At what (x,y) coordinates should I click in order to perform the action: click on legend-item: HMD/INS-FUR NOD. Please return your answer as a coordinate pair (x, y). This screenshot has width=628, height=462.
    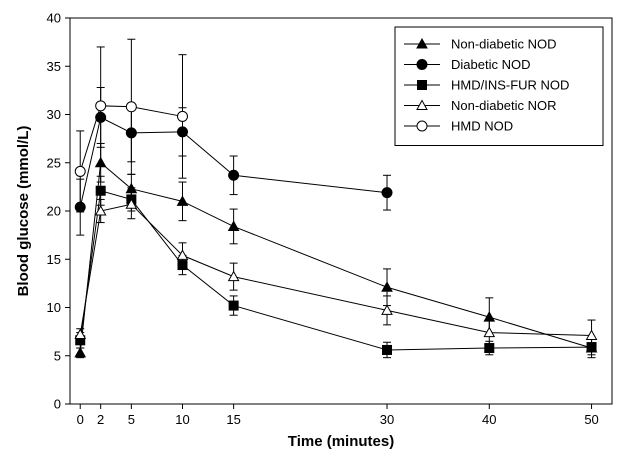
    Looking at the image, I should click on (486, 85).